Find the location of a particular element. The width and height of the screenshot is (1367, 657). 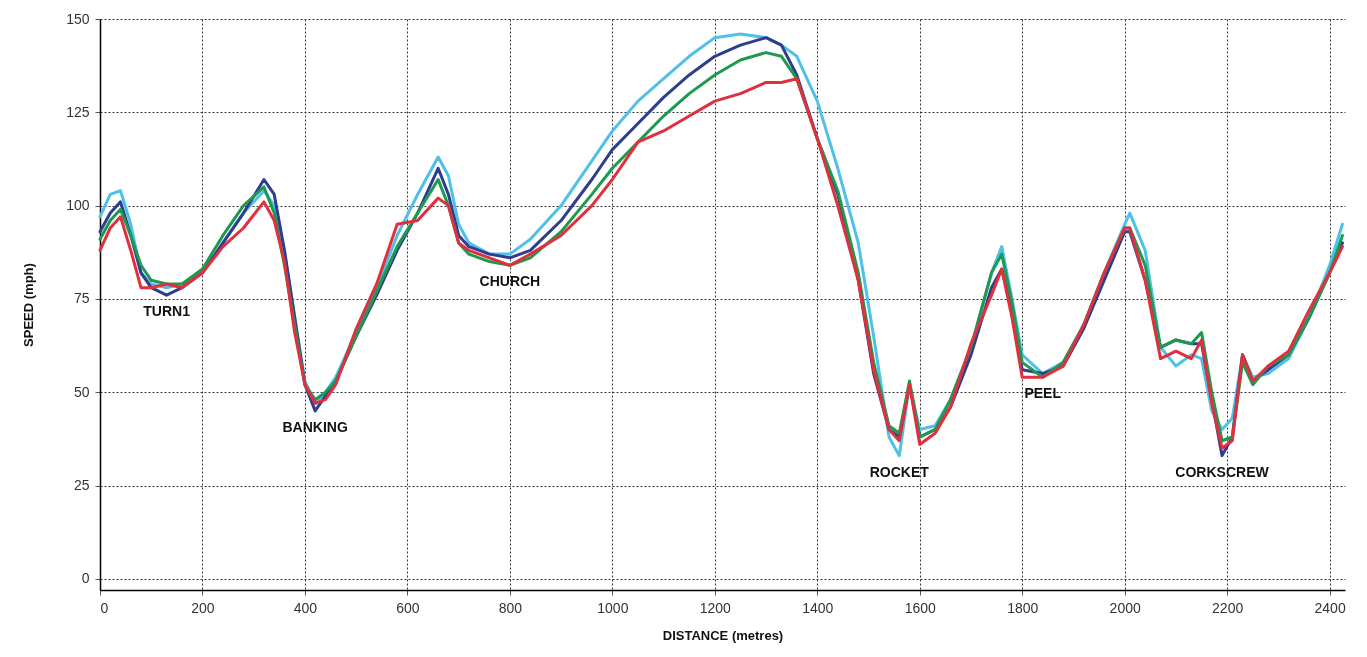

y-tick-label: 25 is located at coordinates (81, 485).